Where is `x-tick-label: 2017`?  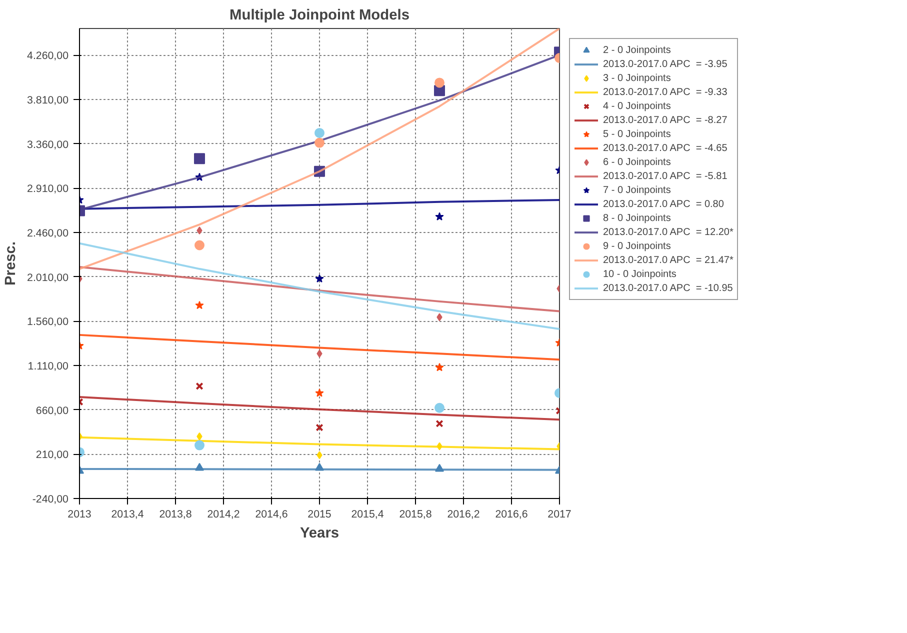 x-tick-label: 2017 is located at coordinates (560, 514).